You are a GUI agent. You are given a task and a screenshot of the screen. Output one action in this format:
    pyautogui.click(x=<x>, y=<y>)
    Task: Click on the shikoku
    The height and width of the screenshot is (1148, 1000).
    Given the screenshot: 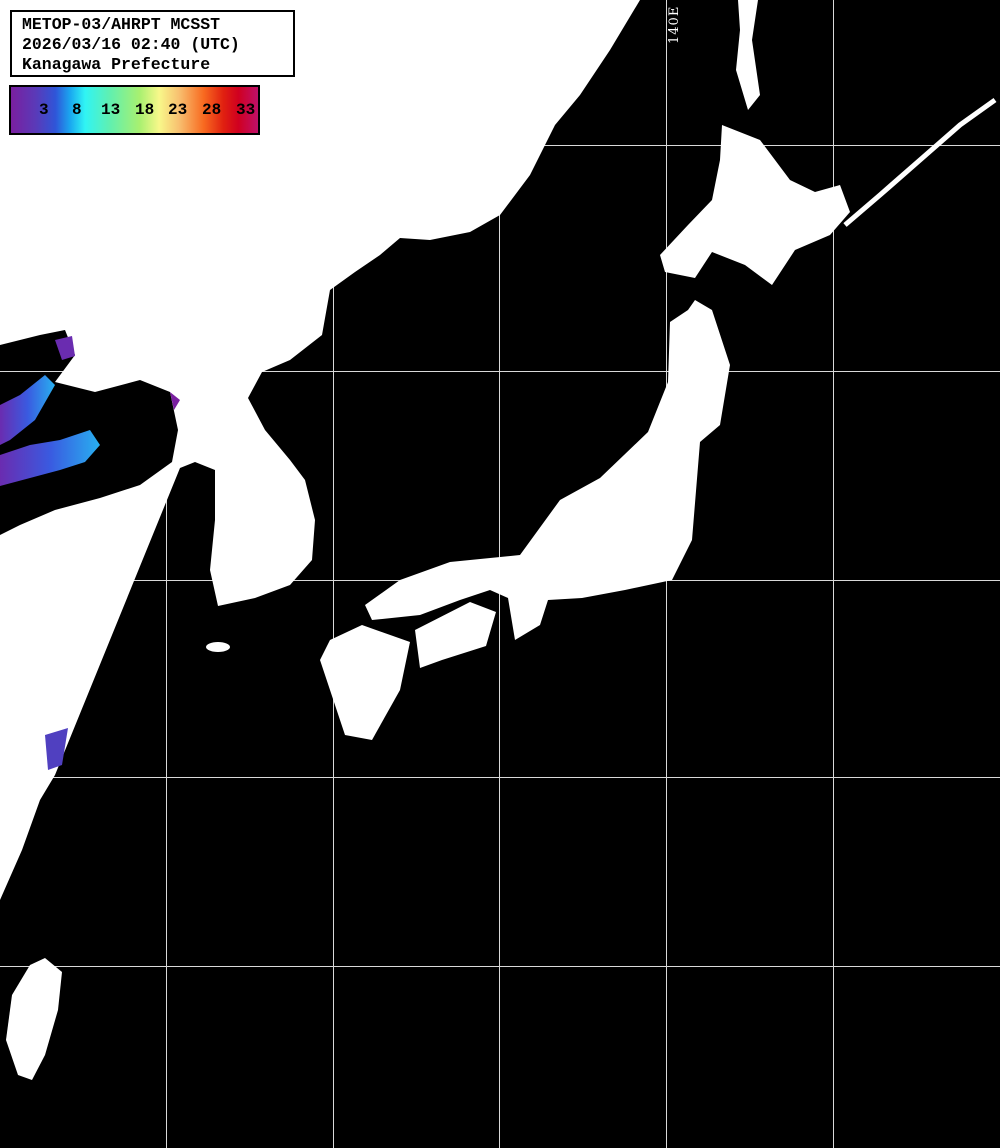 What is the action you would take?
    pyautogui.click(x=455, y=635)
    